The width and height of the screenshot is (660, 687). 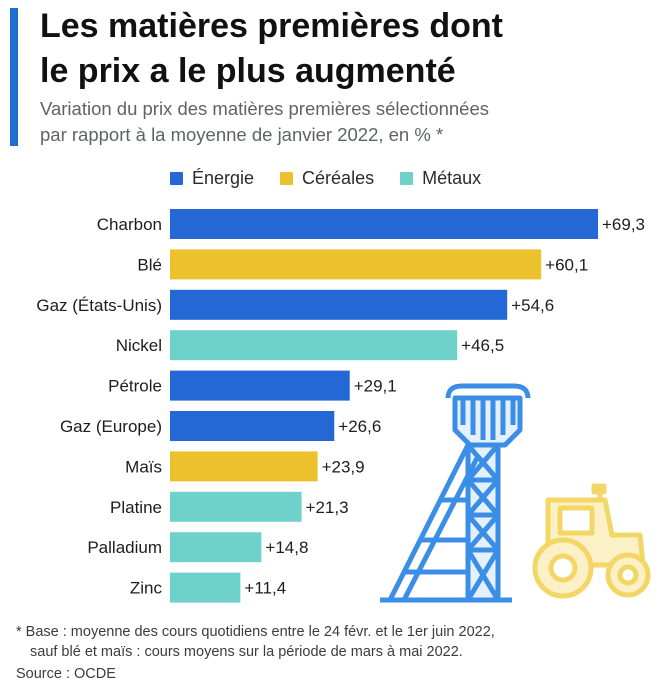 What do you see at coordinates (343, 466) in the screenshot?
I see `value-label-mais: +23,9` at bounding box center [343, 466].